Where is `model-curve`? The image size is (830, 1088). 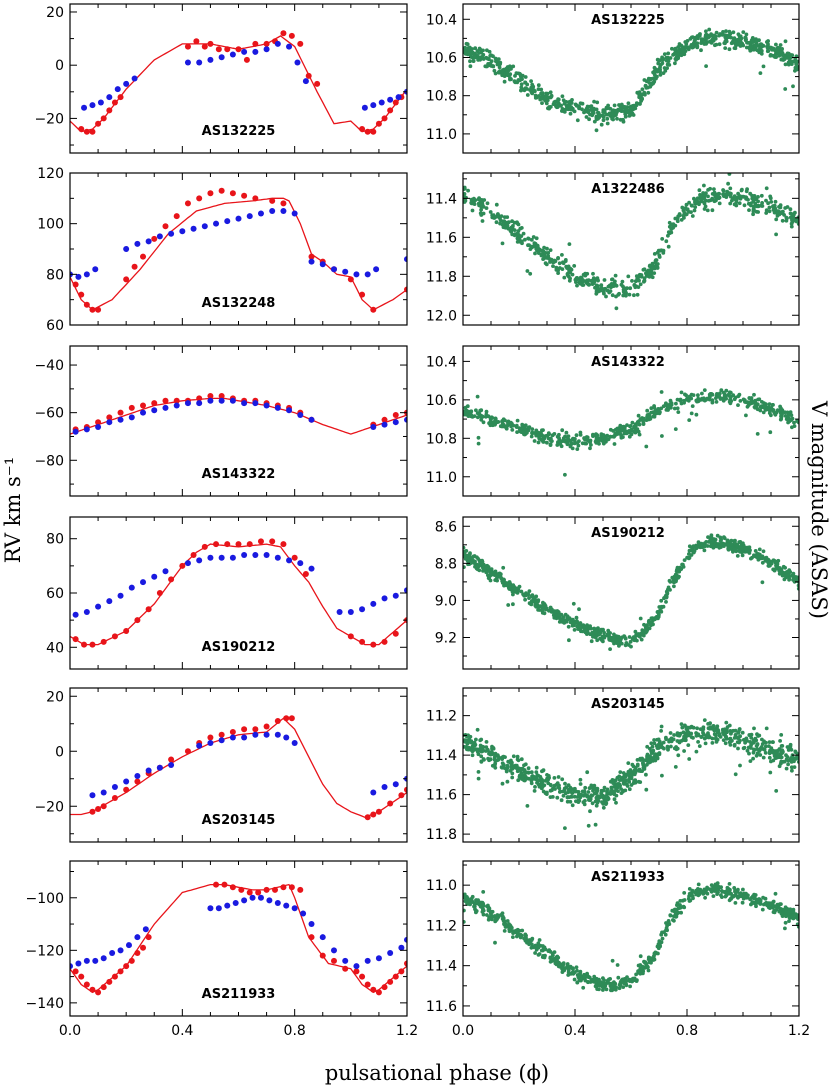
model-curve is located at coordinates (238, 254).